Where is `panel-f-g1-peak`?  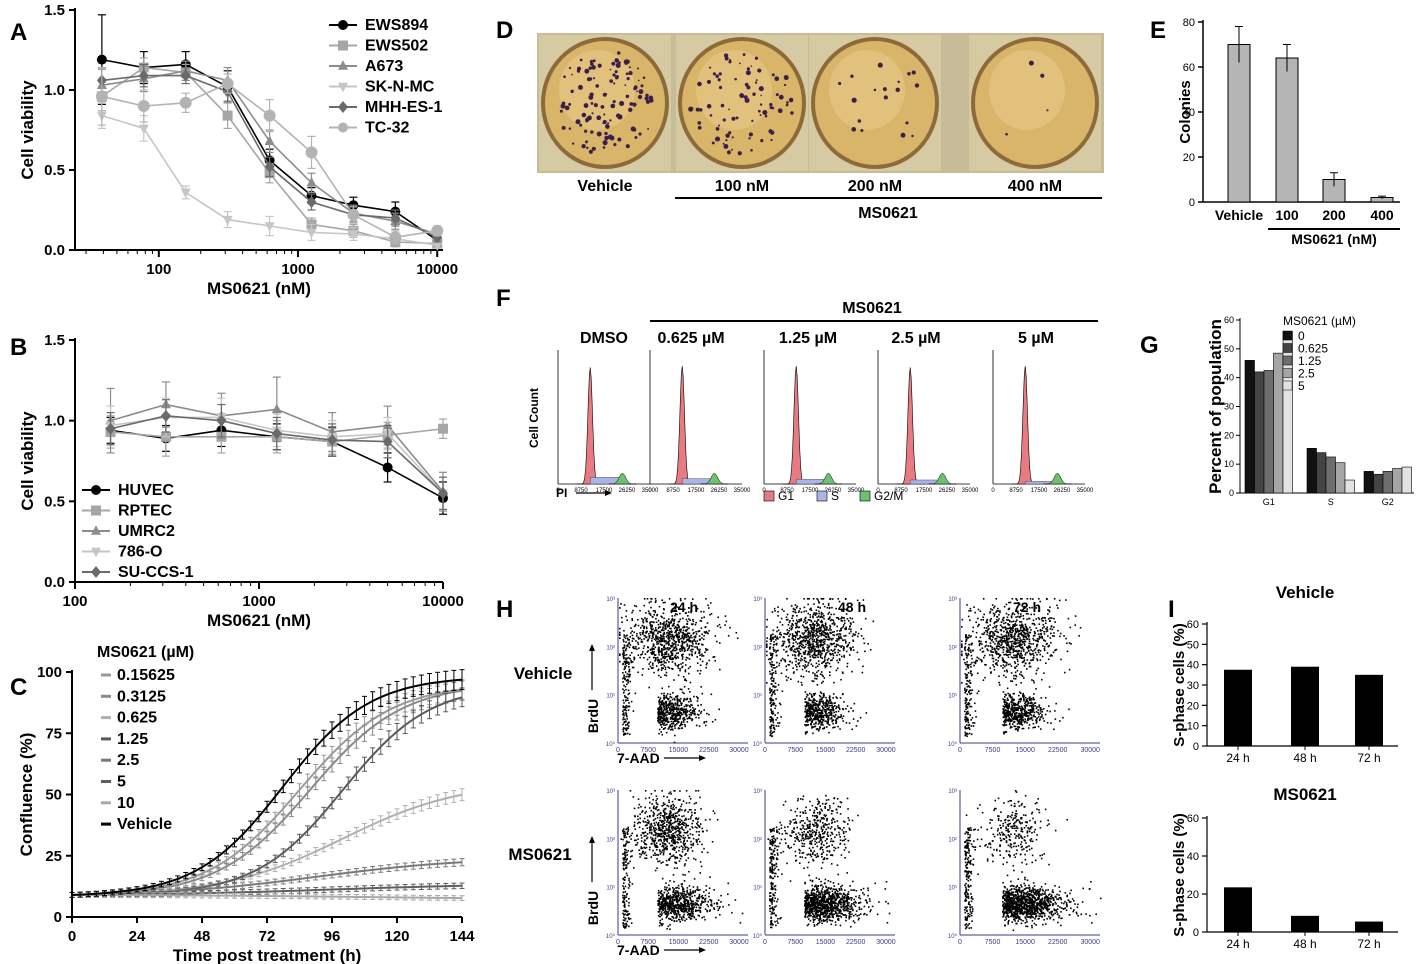
panel-f-g1-peak is located at coordinates (590, 426).